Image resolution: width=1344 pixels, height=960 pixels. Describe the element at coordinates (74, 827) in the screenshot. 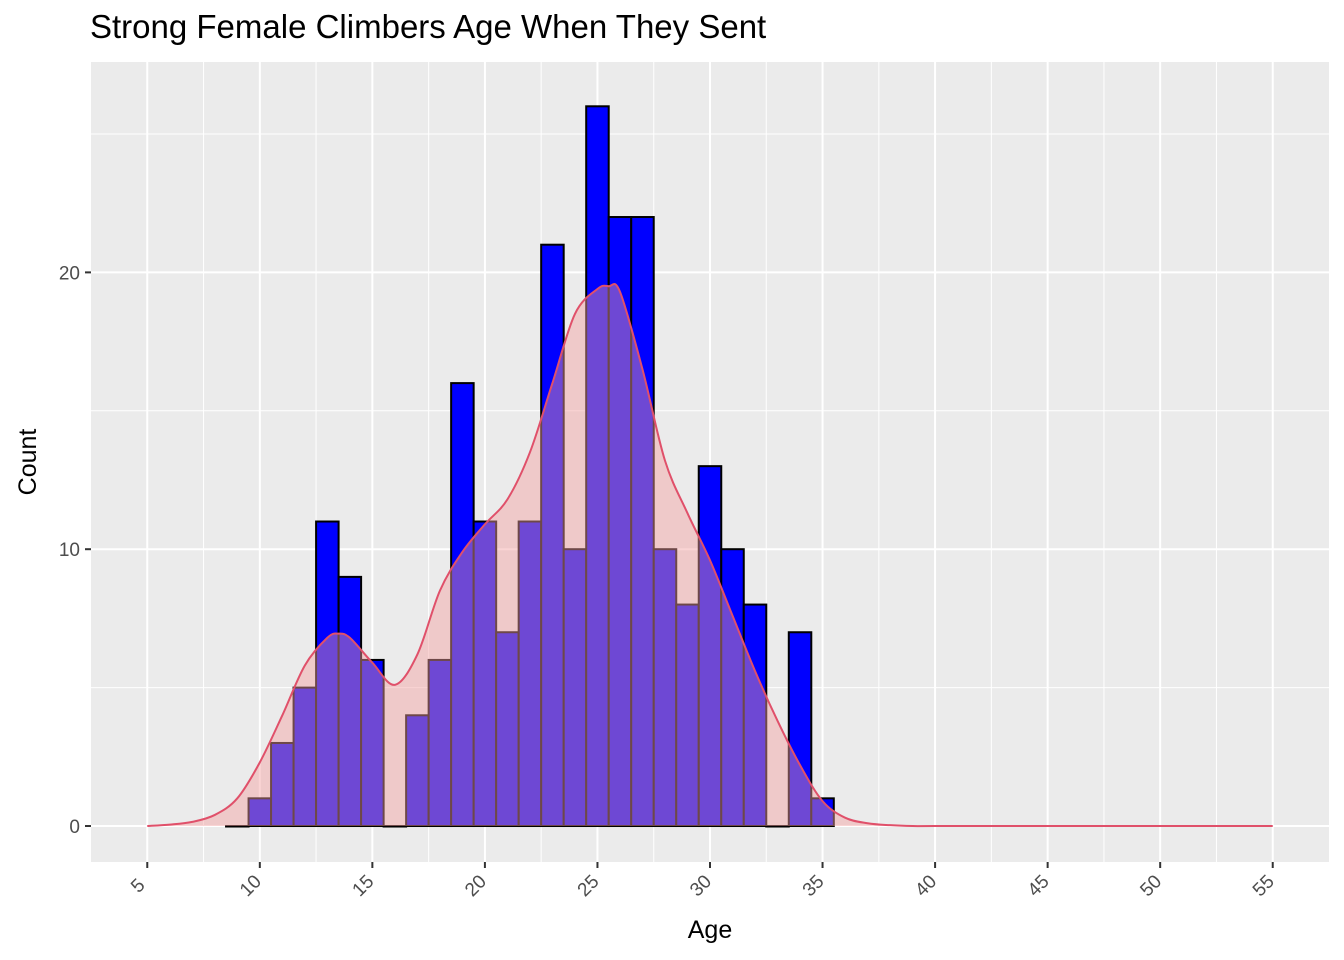

I see `y-tick-label: 0` at that location.